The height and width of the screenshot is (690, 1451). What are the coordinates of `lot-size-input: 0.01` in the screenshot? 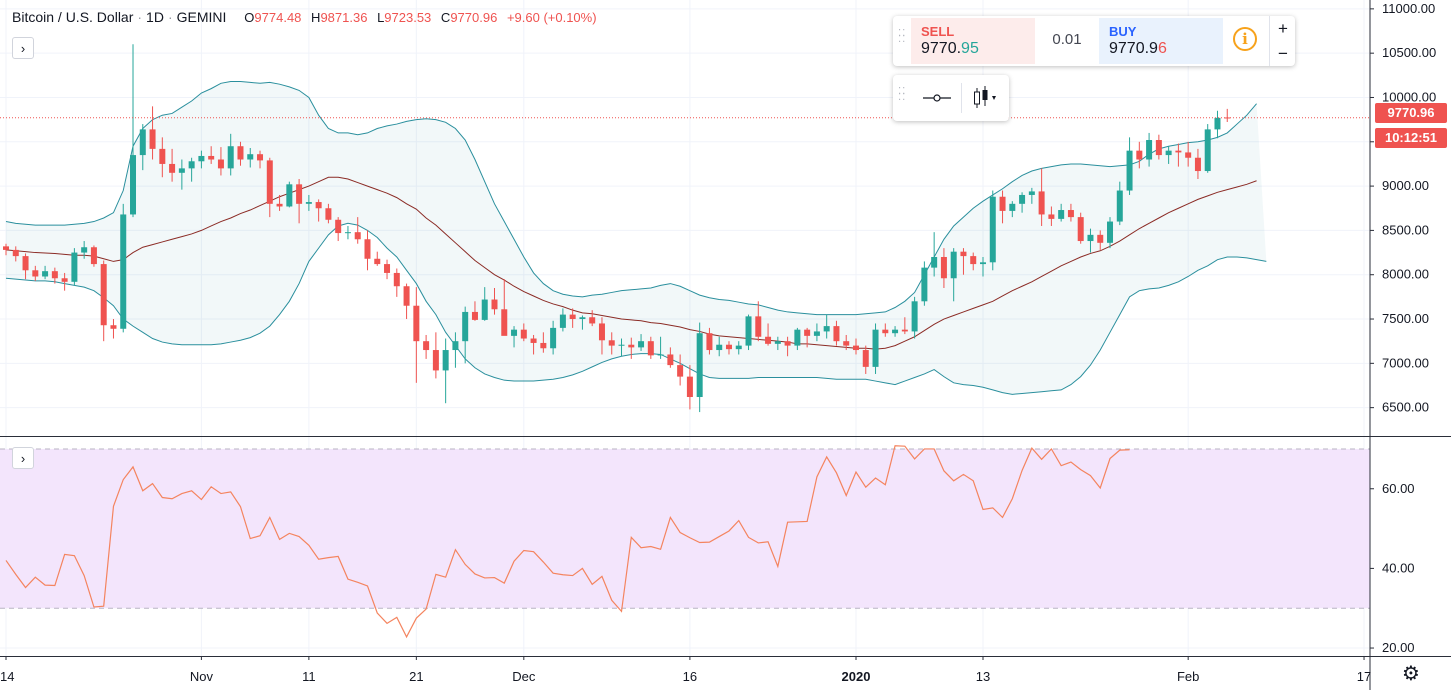 It's located at (1067, 39).